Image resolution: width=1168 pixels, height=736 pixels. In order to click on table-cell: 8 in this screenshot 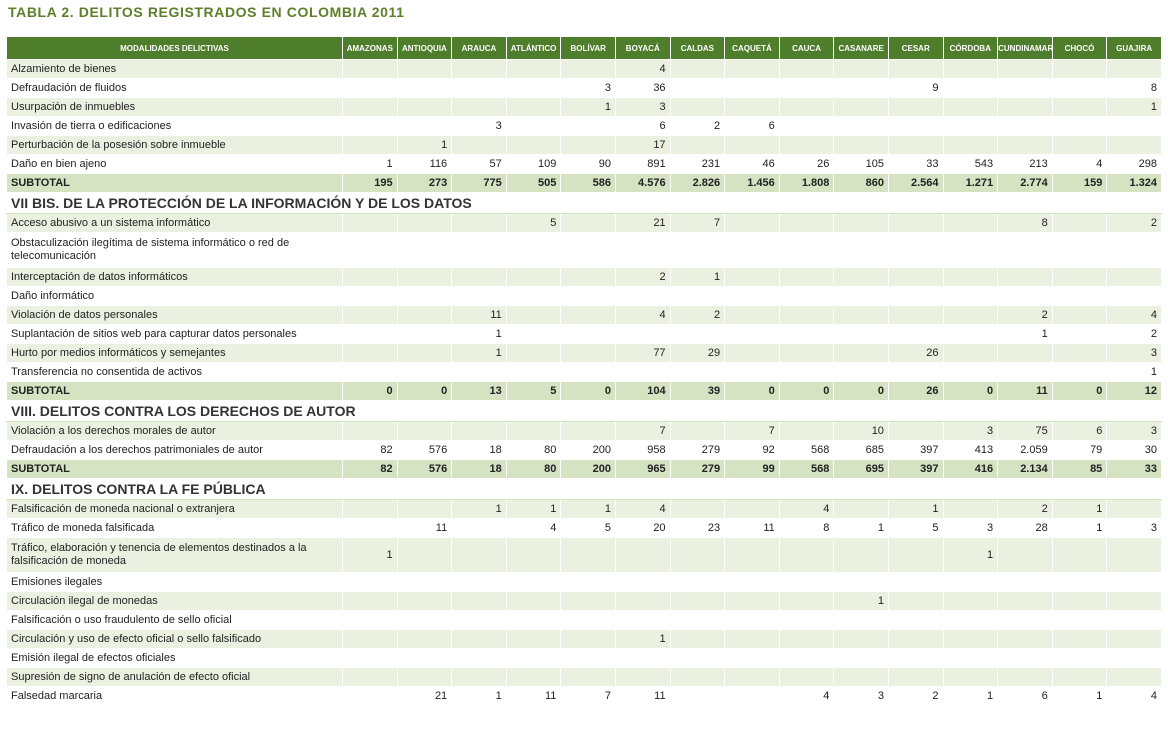, I will do `click(1134, 88)`.